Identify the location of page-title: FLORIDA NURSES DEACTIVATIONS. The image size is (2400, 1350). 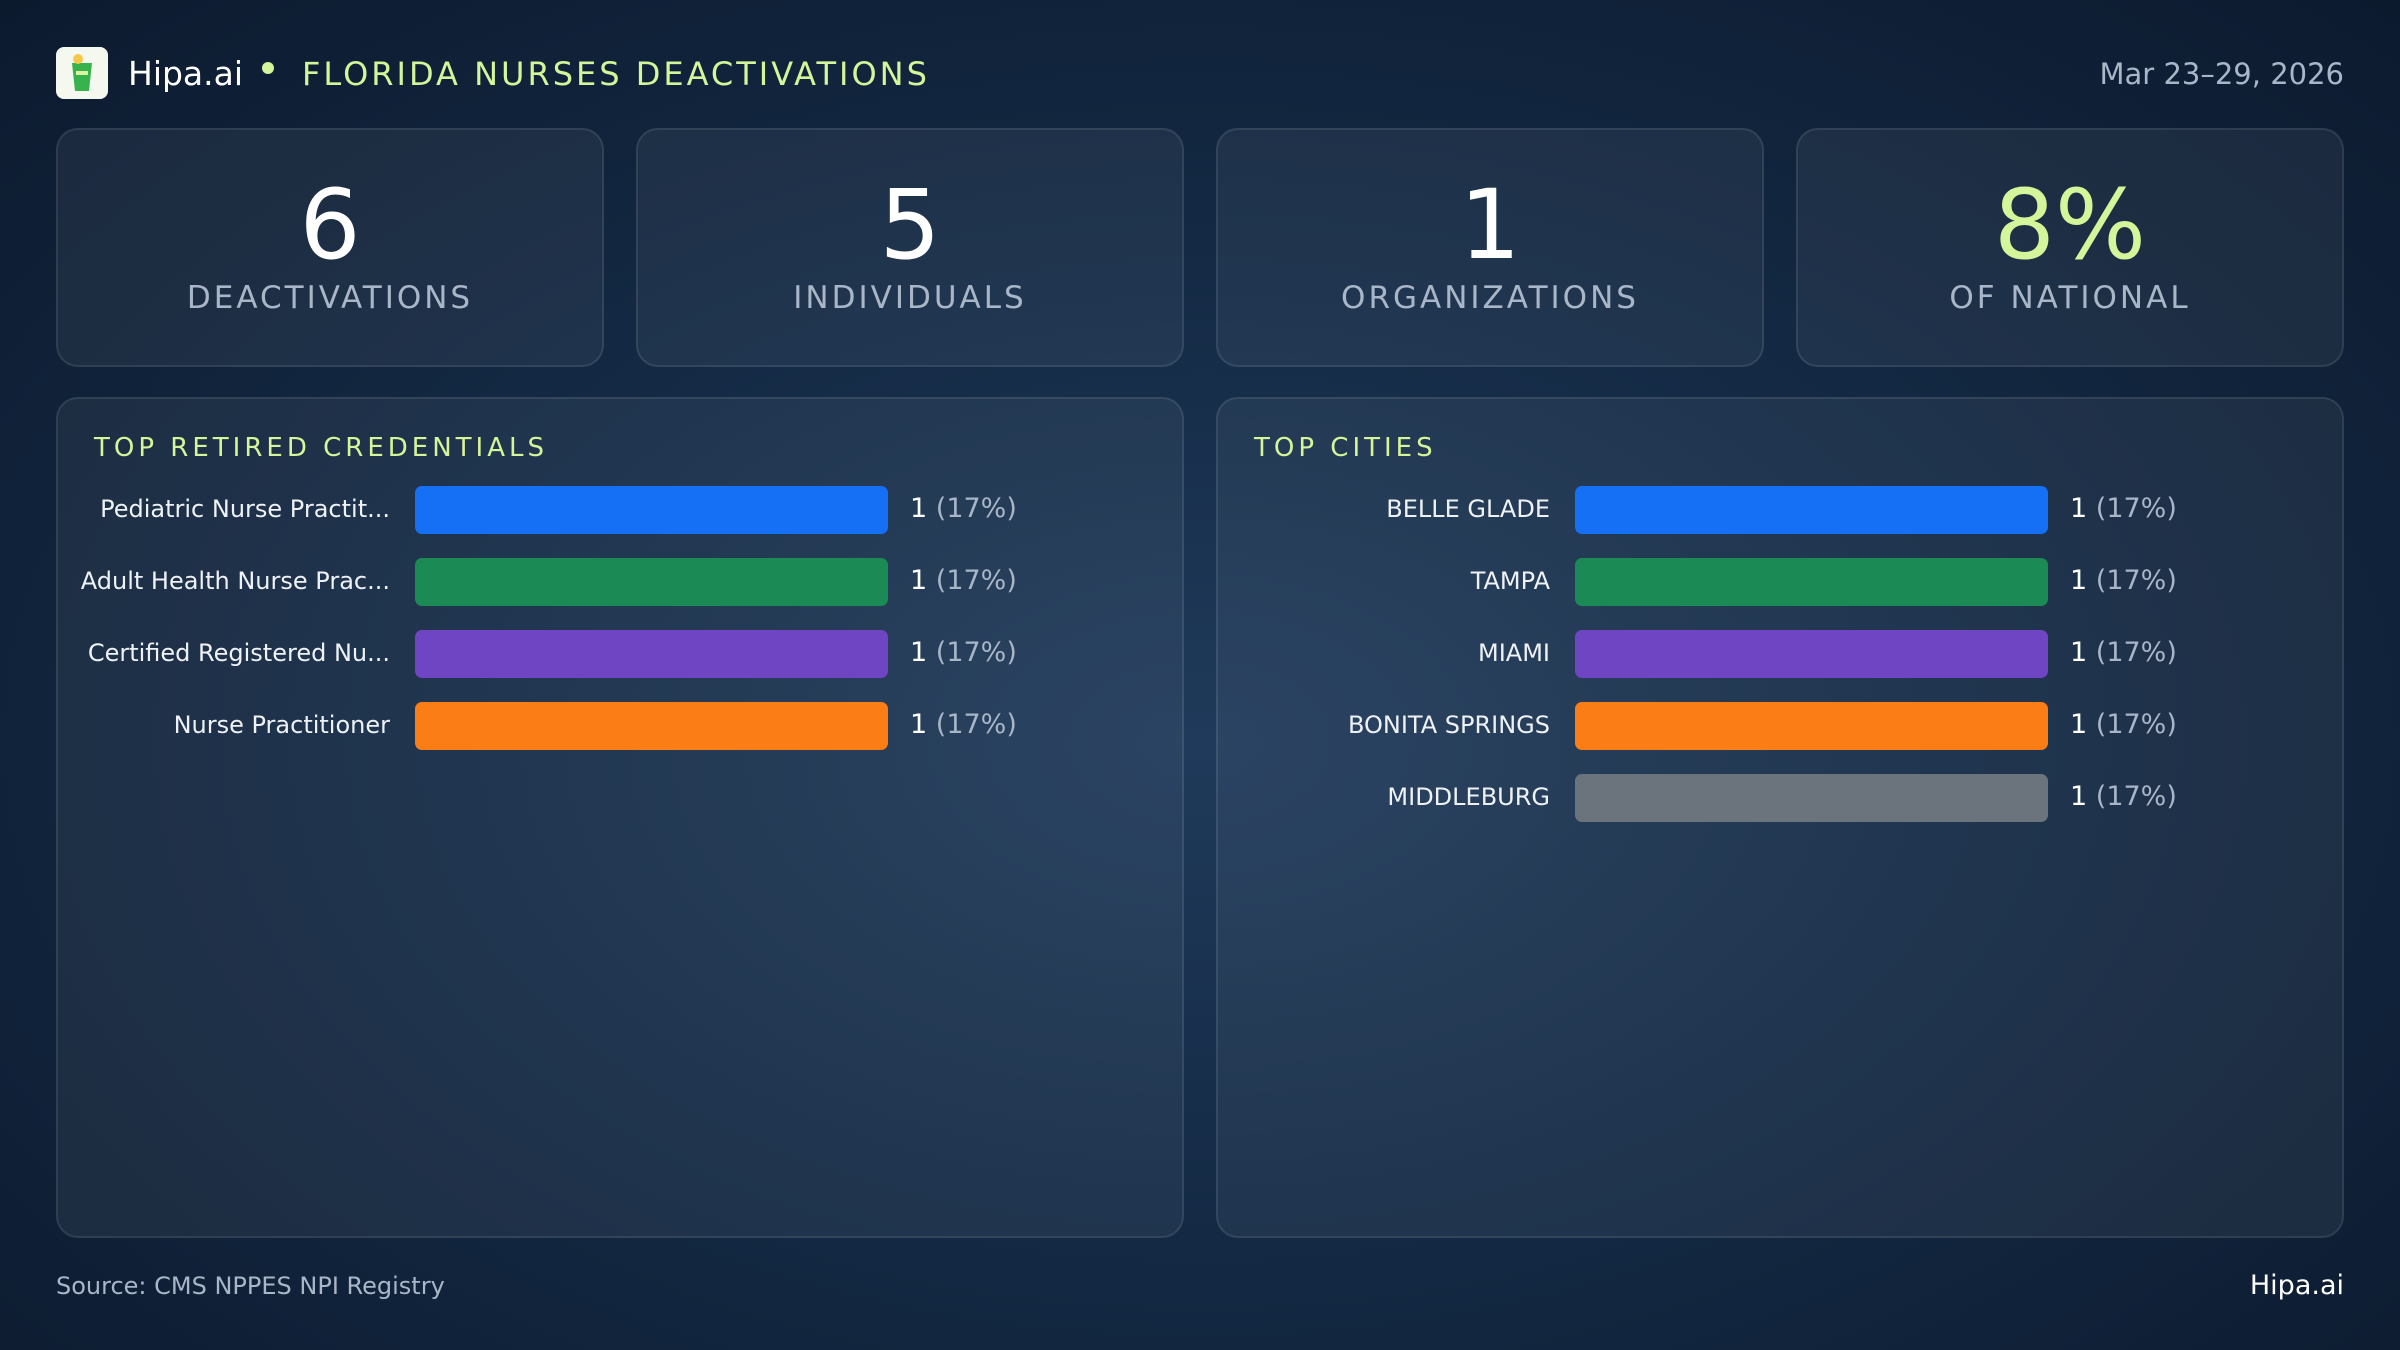
(616, 74).